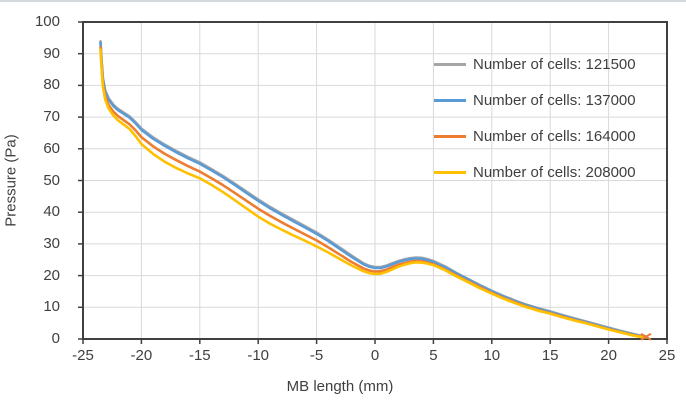 The image size is (686, 407). I want to click on legend-item: Number of cells: 208000, so click(535, 172).